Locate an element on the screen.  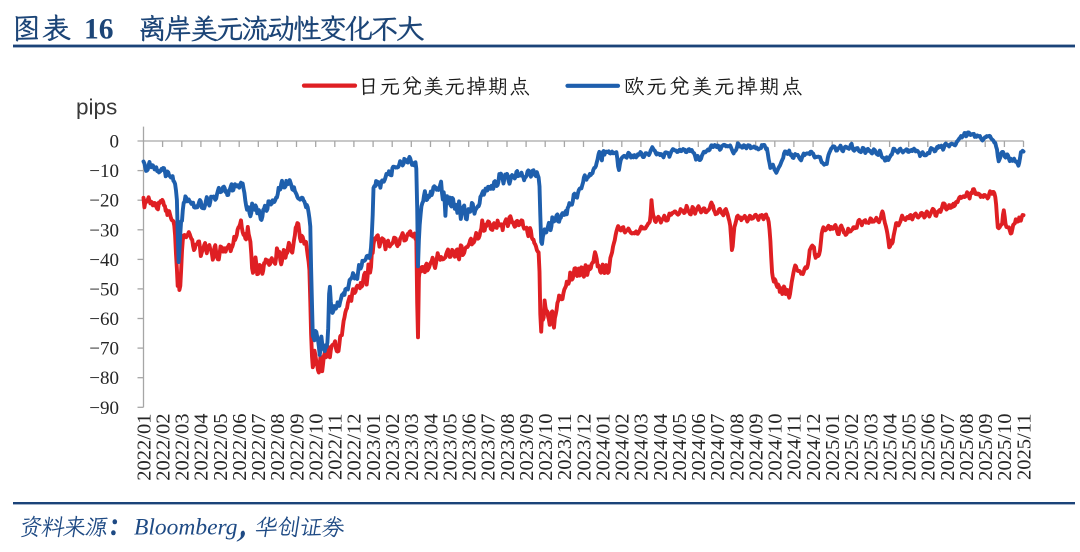
svg-text: 2023/03 is located at coordinates (412, 447).